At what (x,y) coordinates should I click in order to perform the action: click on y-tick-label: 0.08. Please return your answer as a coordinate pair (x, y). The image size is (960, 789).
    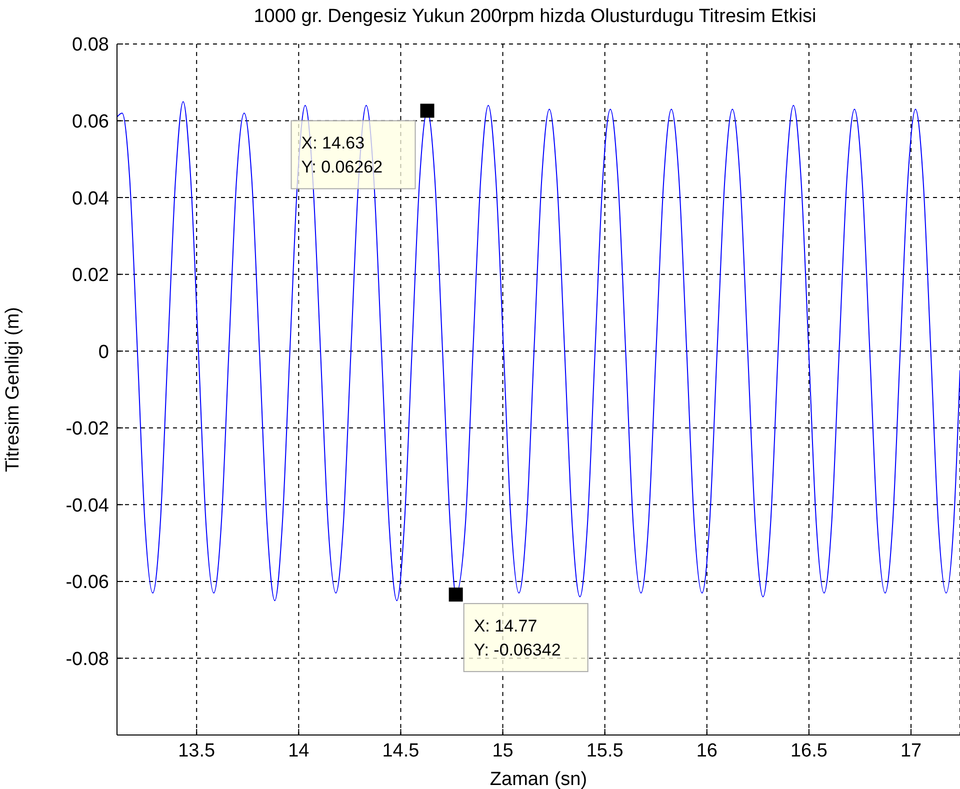
    Looking at the image, I should click on (90, 45).